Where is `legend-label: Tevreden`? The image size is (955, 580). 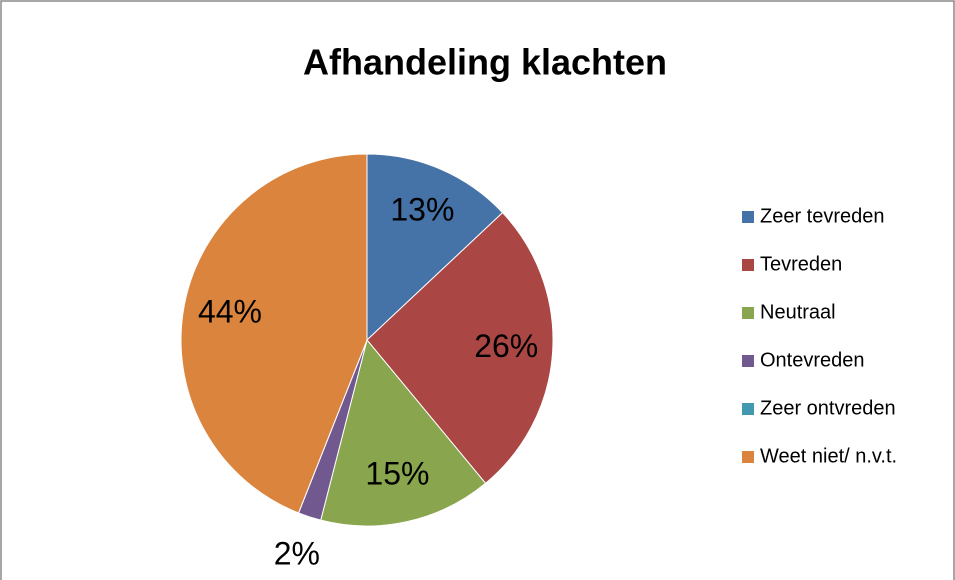
legend-label: Tevreden is located at coordinates (801, 264).